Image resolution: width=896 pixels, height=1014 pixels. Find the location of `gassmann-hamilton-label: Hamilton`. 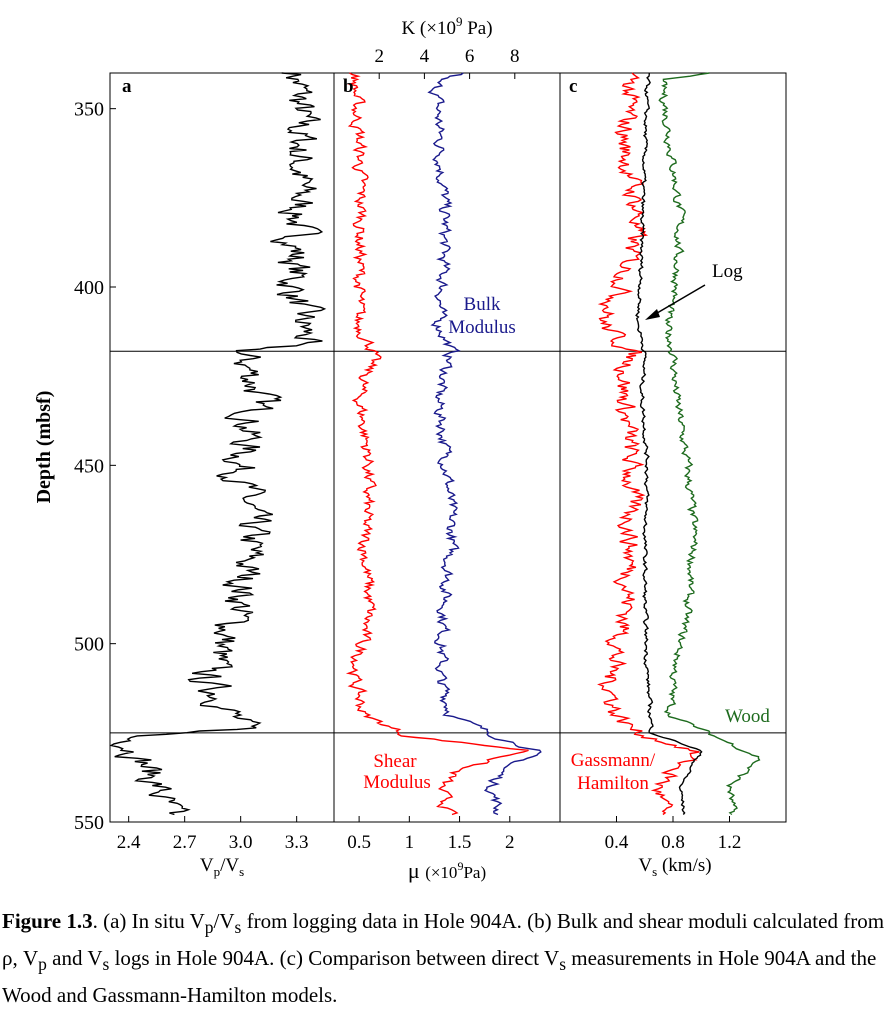

gassmann-hamilton-label: Hamilton is located at coordinates (613, 783).